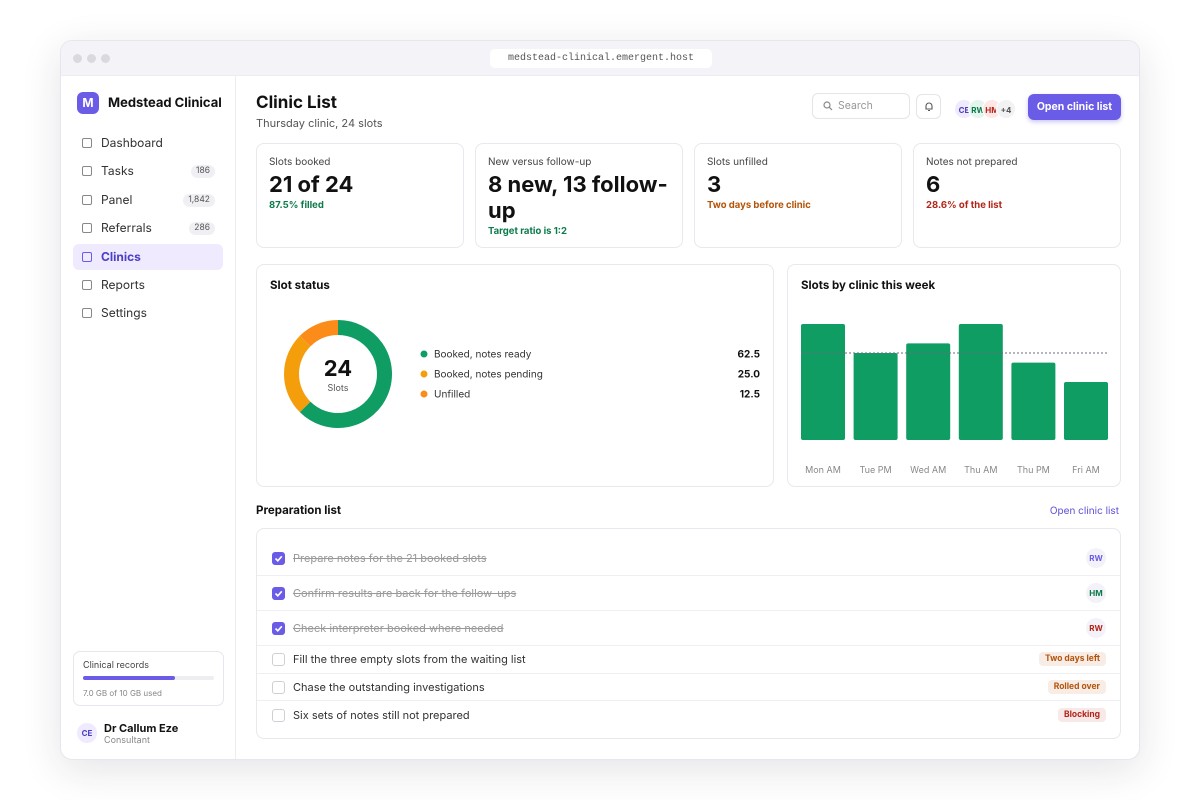  What do you see at coordinates (319, 123) in the screenshot?
I see `page-subtitle: Thursday clinic, 24 slots` at bounding box center [319, 123].